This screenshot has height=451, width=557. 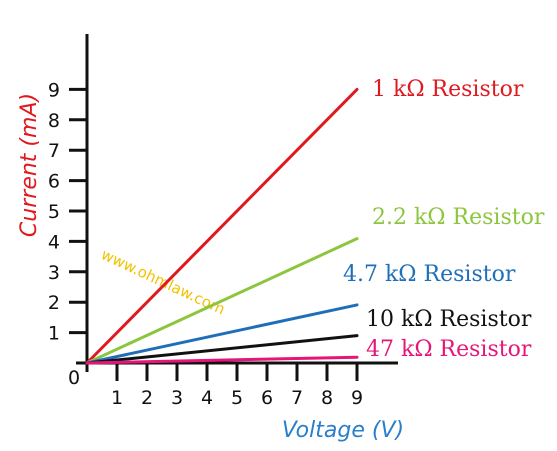 What do you see at coordinates (54, 151) in the screenshot?
I see `y-tick-label: 7` at bounding box center [54, 151].